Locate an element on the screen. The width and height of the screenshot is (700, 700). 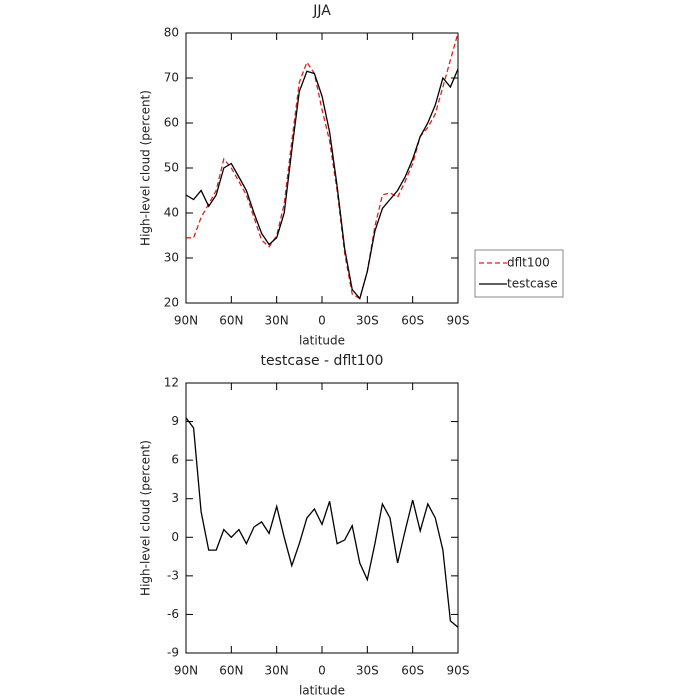
y-tick-label: 70 is located at coordinates (171, 78).